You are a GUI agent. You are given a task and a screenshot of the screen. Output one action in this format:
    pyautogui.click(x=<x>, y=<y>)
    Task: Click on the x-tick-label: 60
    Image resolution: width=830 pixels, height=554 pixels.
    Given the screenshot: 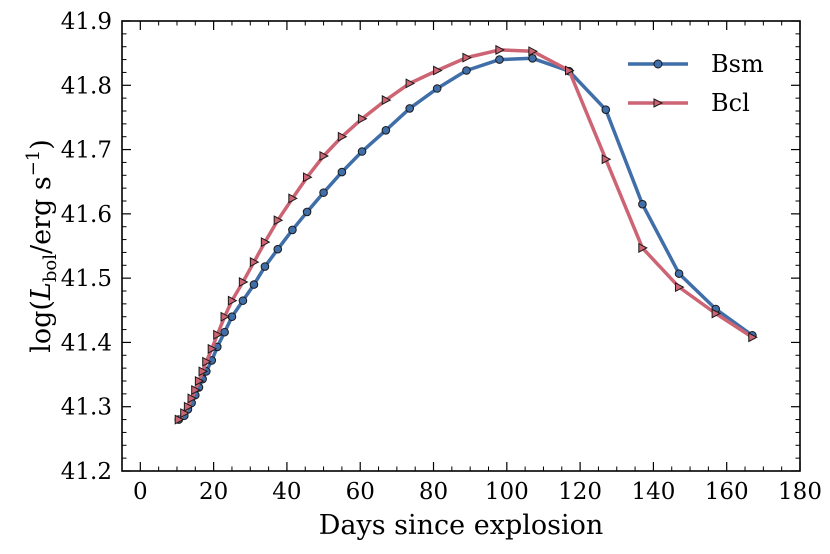 What is the action you would take?
    pyautogui.click(x=360, y=492)
    